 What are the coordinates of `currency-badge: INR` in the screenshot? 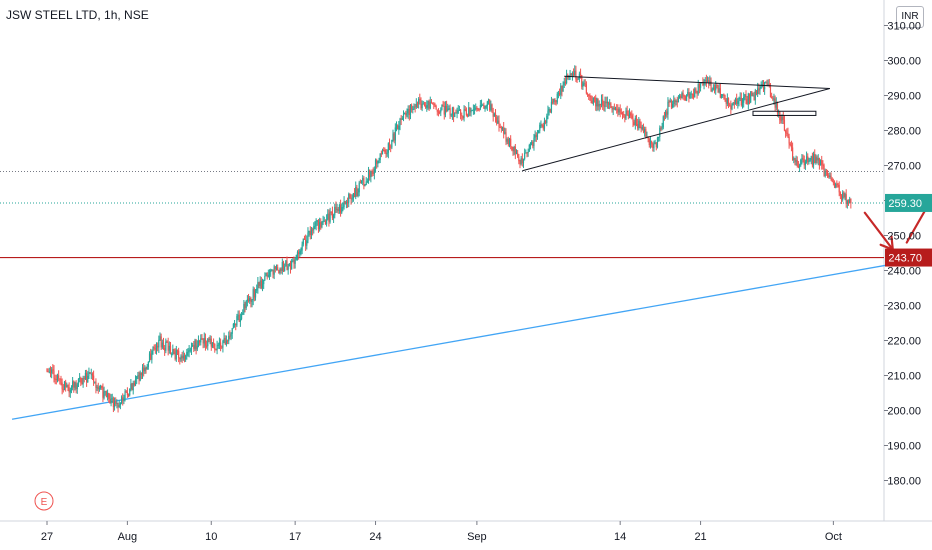 It's located at (910, 17).